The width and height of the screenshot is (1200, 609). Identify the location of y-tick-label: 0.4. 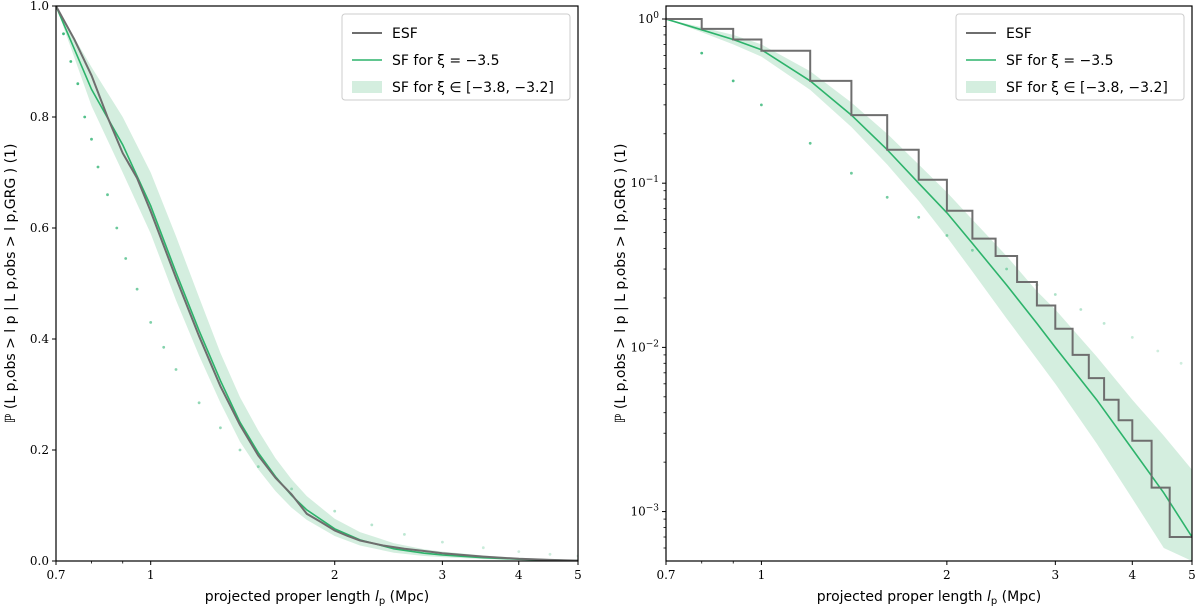
(39, 339).